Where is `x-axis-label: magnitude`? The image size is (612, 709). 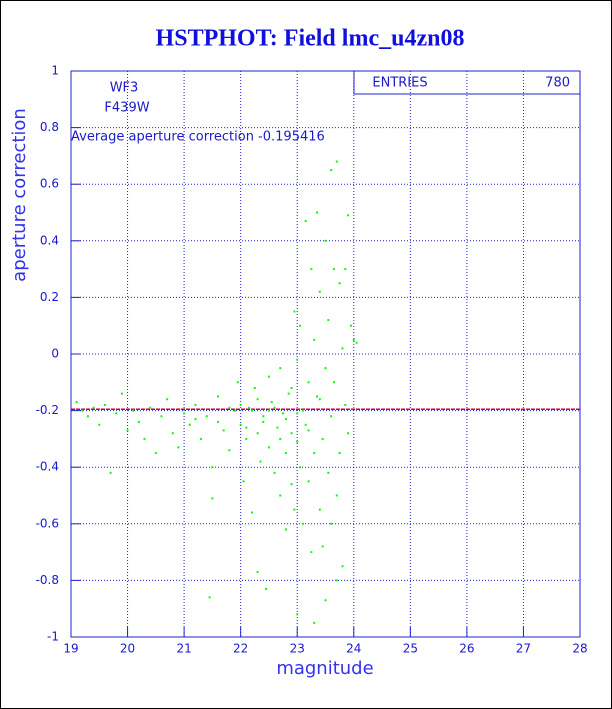
x-axis-label: magnitude is located at coordinates (324, 668).